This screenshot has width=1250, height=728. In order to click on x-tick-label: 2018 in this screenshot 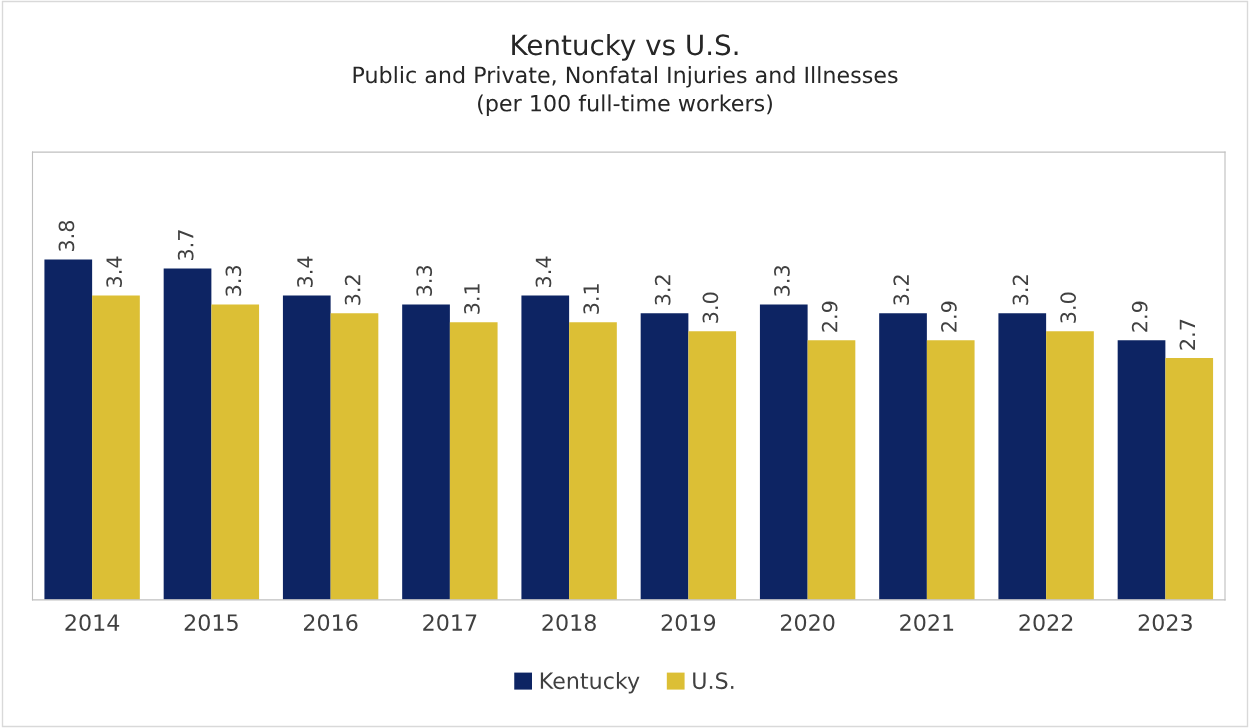, I will do `click(569, 622)`.